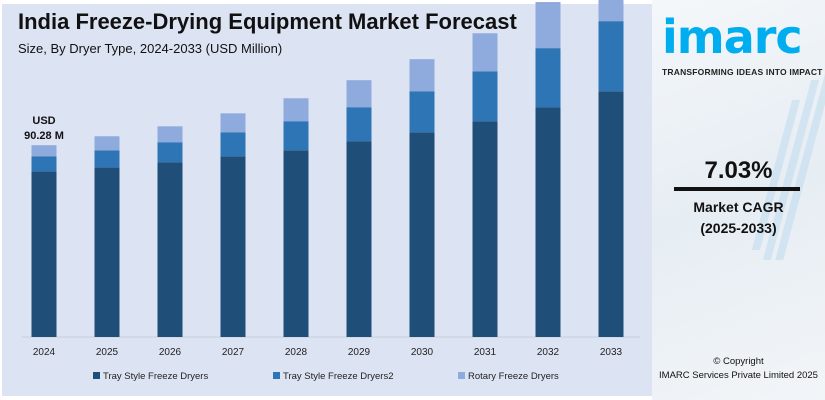  I want to click on copyright-owner: IMARC Services Private Limited 2025, so click(738, 375).